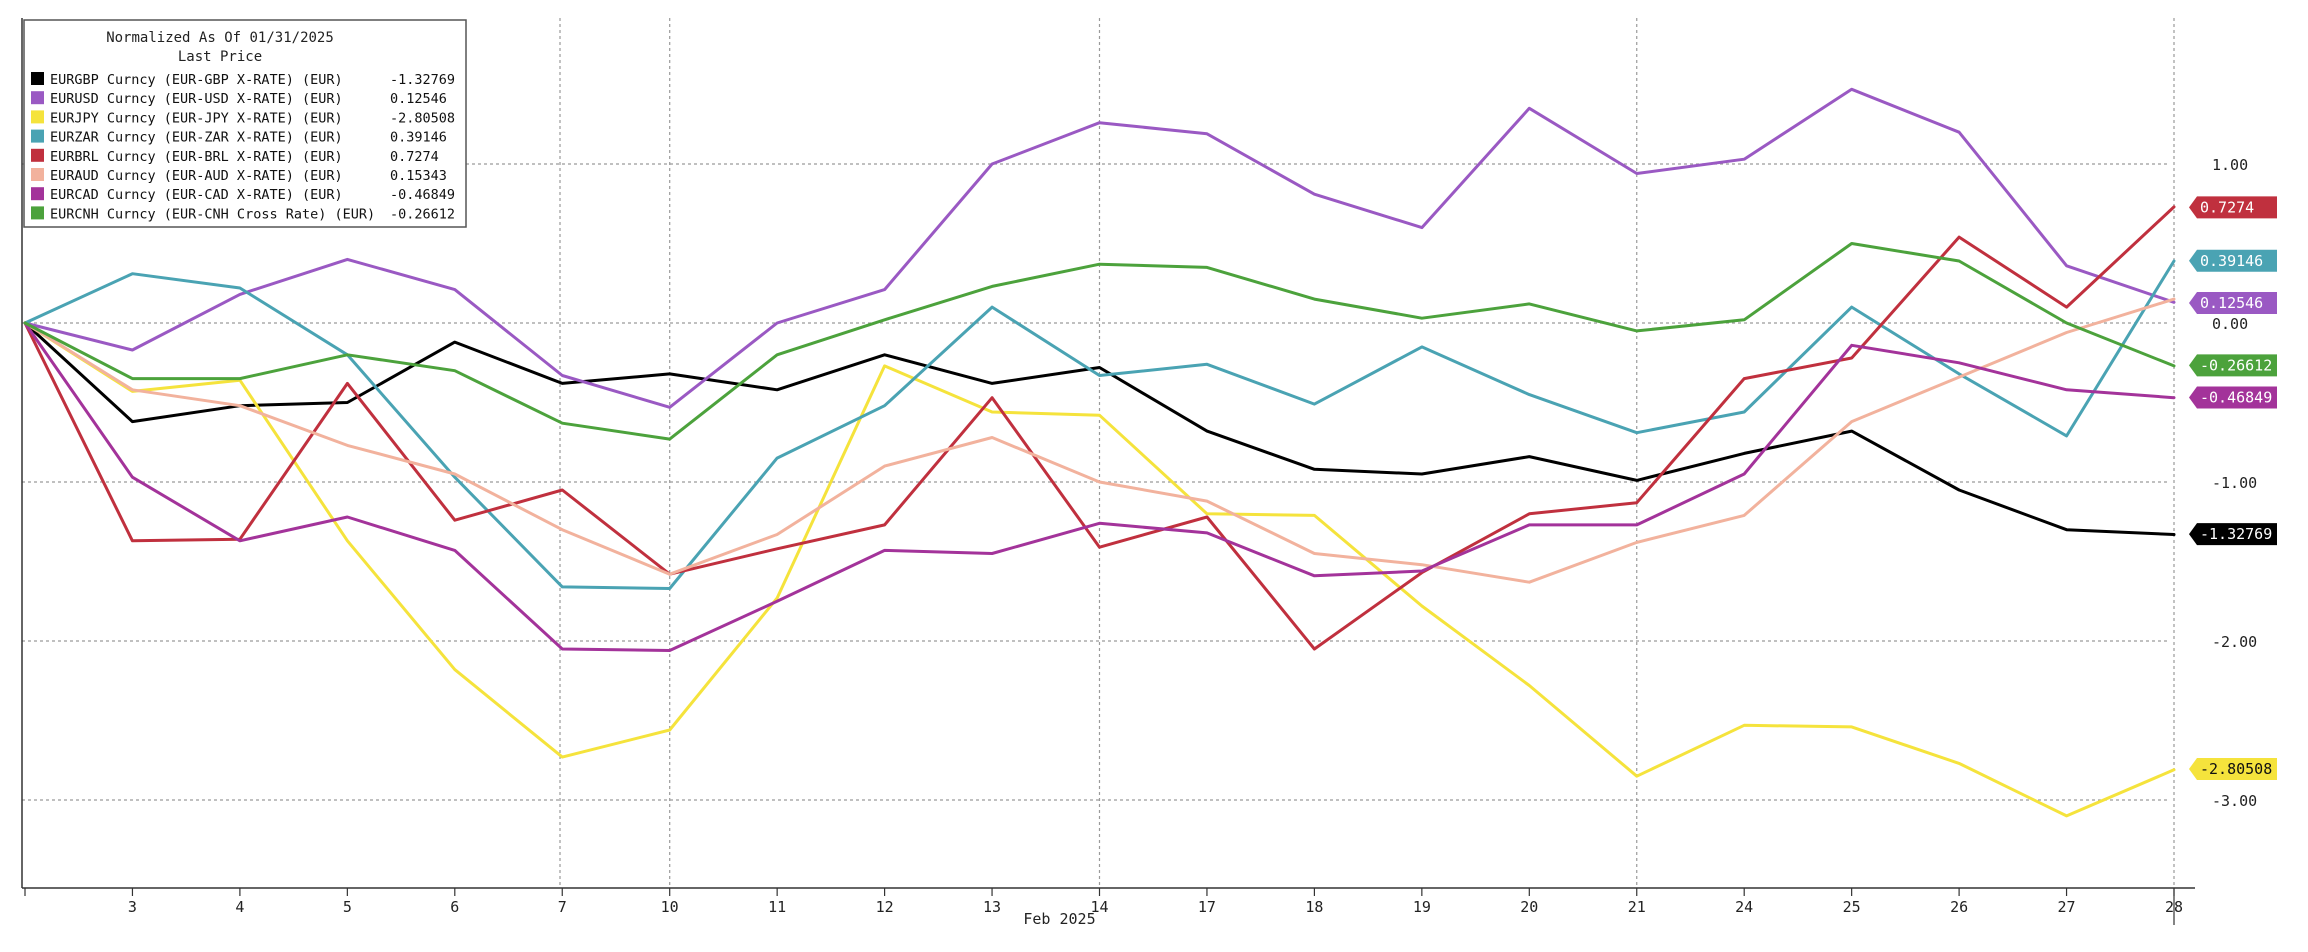  What do you see at coordinates (670, 907) in the screenshot?
I see `x-tick-label: 10` at bounding box center [670, 907].